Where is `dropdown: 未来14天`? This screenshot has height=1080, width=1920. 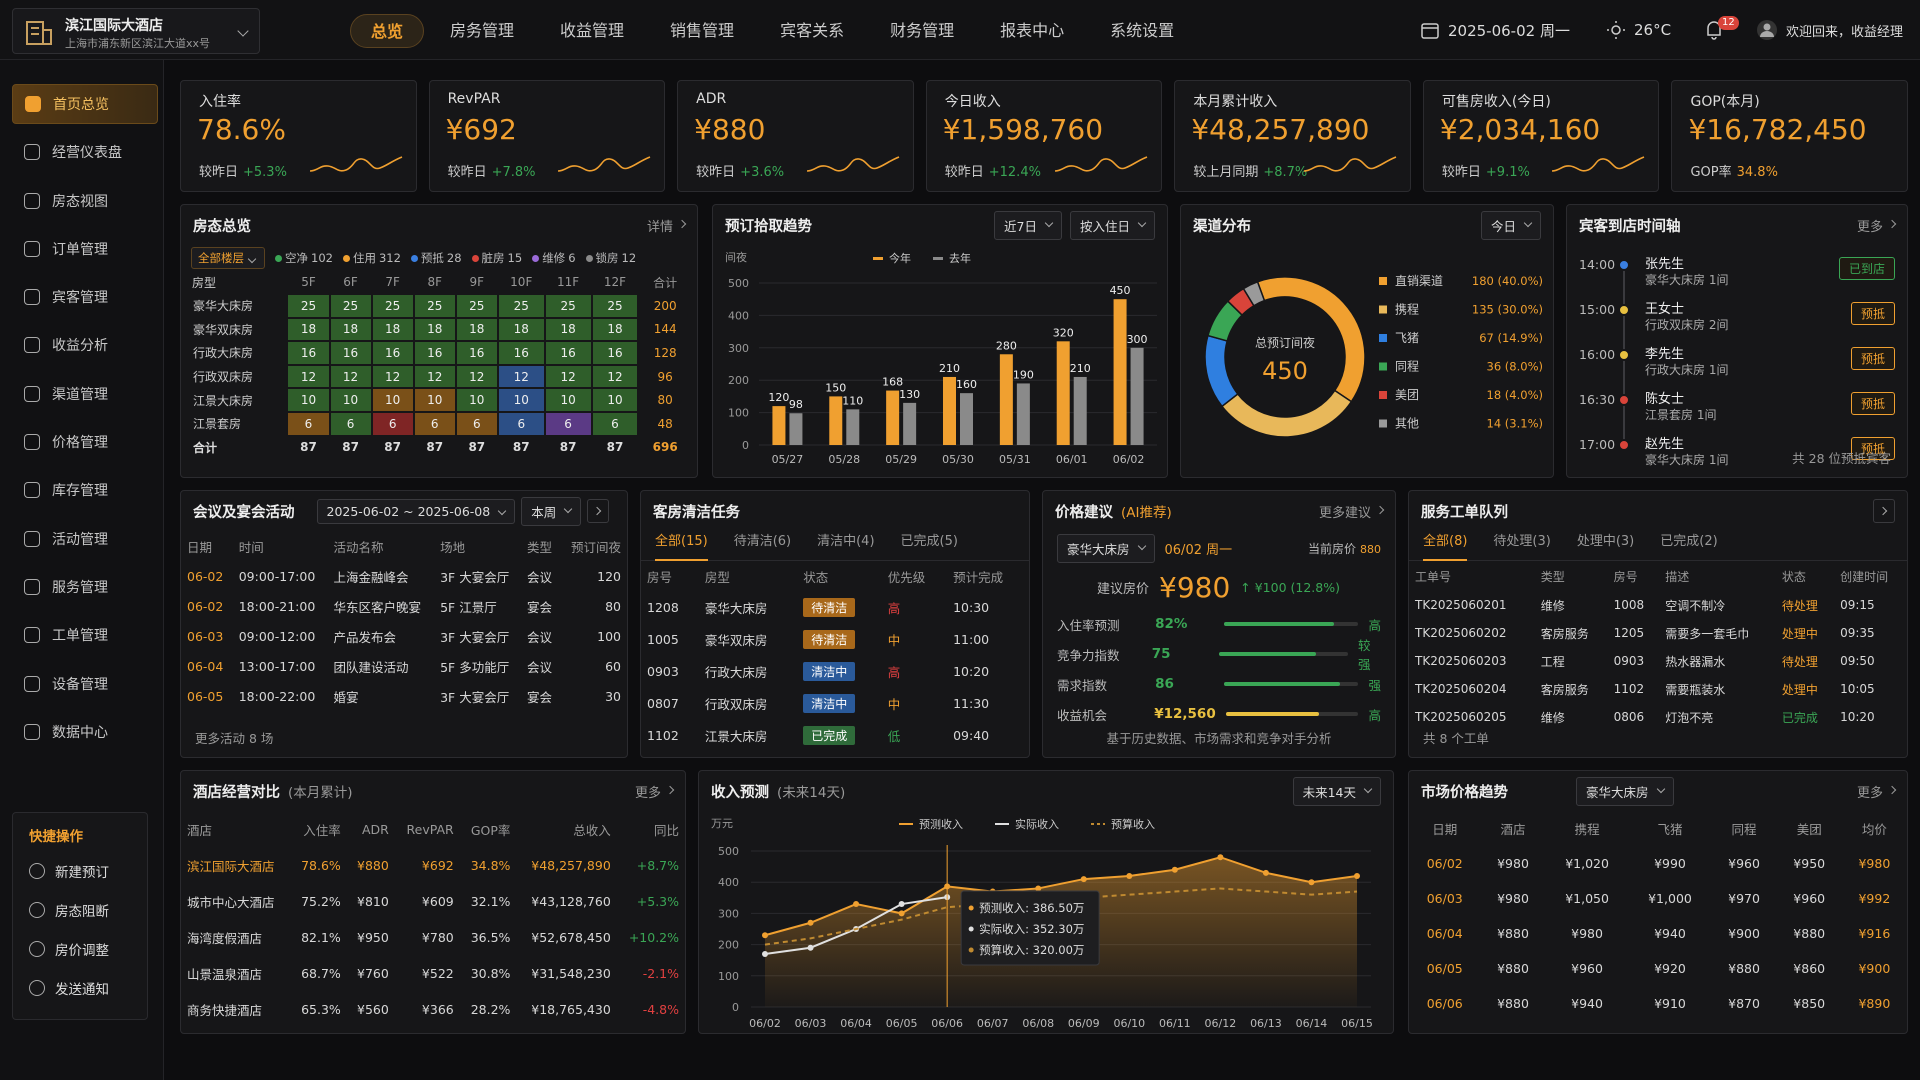 dropdown: 未来14天 is located at coordinates (1336, 791).